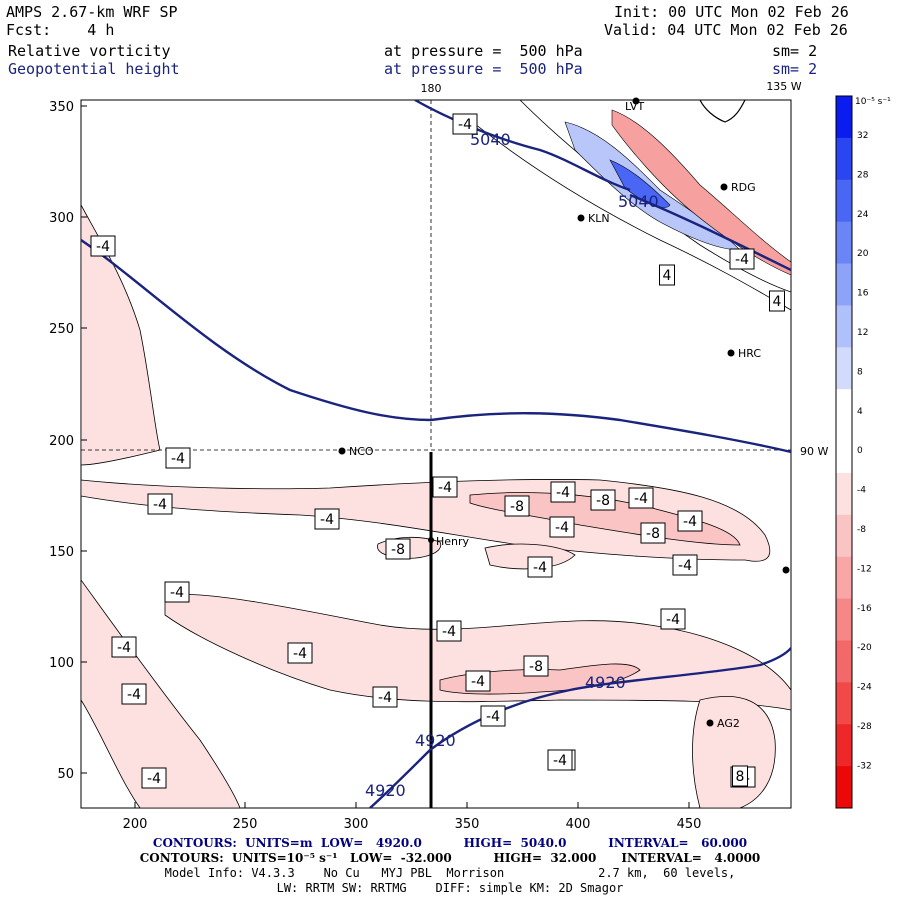 This screenshot has width=900, height=900. Describe the element at coordinates (864, 569) in the screenshot. I see `colorbar-tick-label: -12` at that location.